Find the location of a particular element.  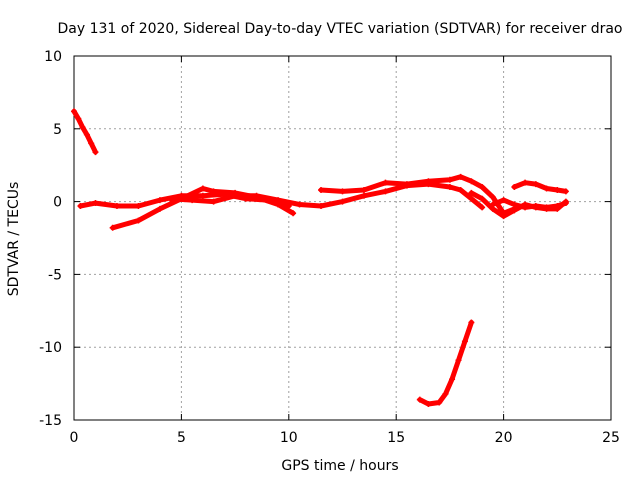

x-tick-label: 25 is located at coordinates (611, 438).